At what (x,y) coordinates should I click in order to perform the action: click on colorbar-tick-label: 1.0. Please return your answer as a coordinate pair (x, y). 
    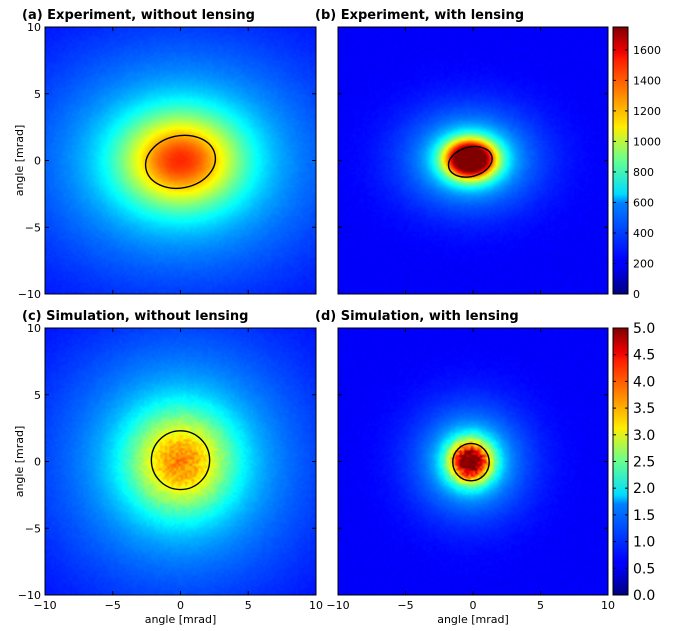
    Looking at the image, I should click on (644, 543).